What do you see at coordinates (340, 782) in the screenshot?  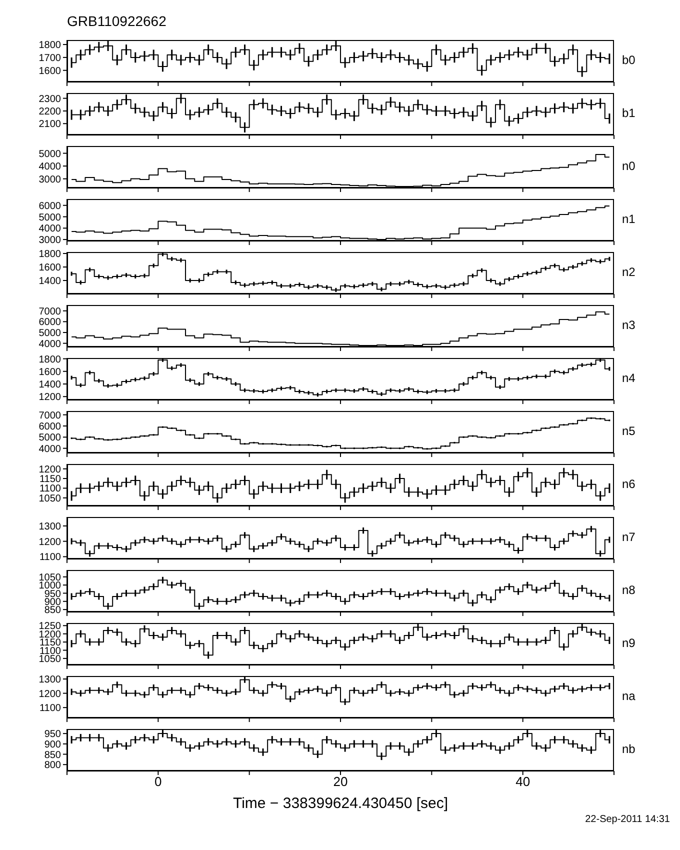 I see `x-tick-label: 20` at bounding box center [340, 782].